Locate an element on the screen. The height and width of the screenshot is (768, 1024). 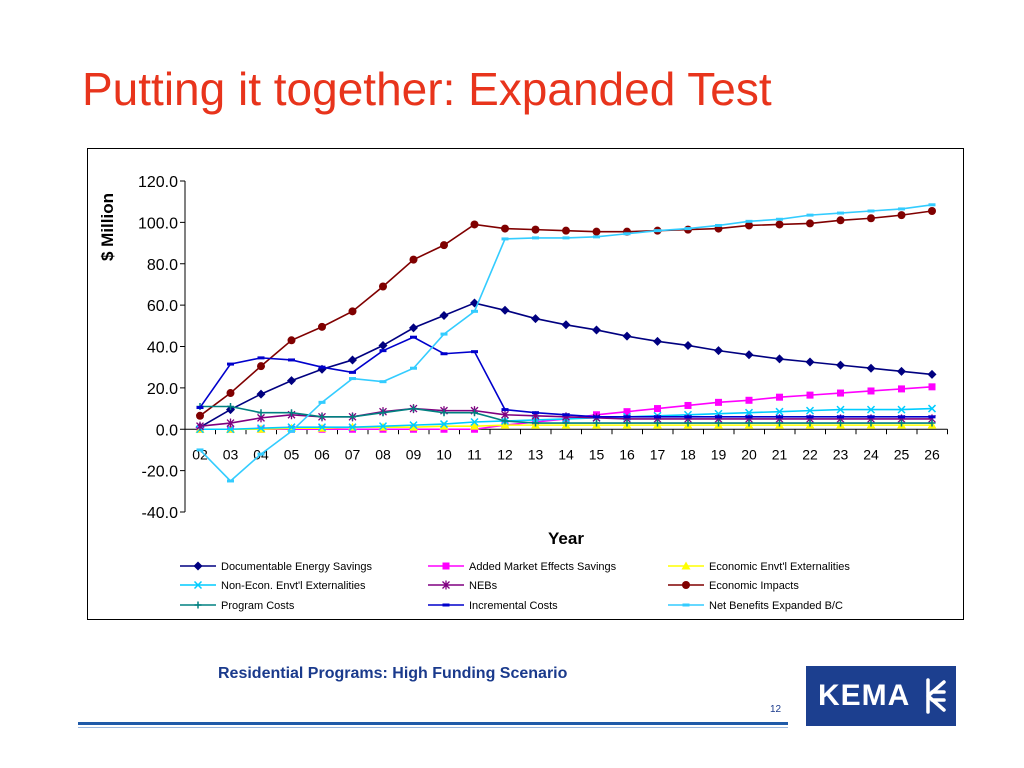
x-tick-label: 06 is located at coordinates (322, 454).